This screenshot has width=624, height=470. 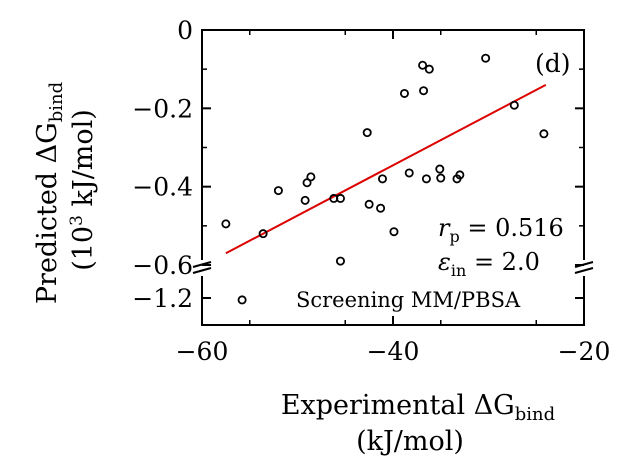 What do you see at coordinates (49, 193) in the screenshot?
I see `y-axis-label: Predicted ΔGbind` at bounding box center [49, 193].